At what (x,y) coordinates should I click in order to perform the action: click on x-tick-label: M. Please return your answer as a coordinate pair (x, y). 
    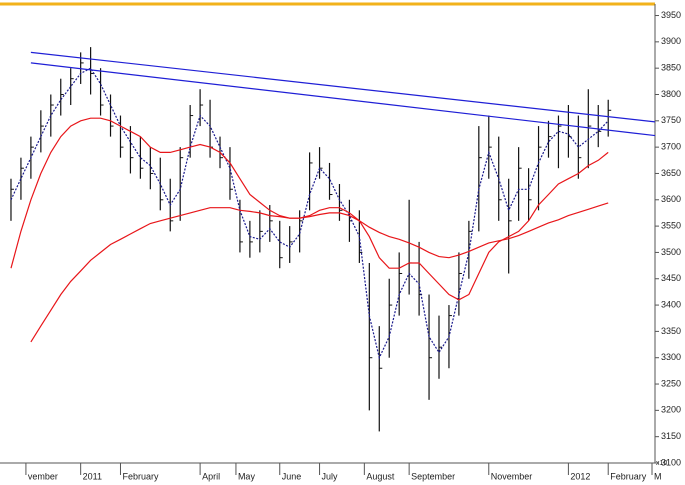
    Looking at the image, I should click on (658, 476).